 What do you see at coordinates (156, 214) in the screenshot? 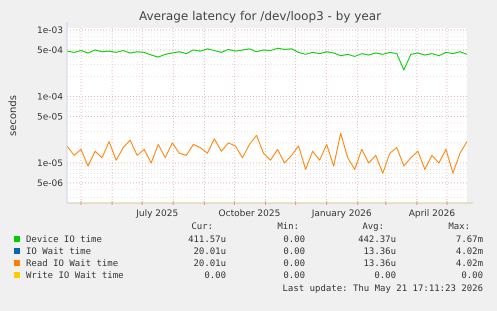
I see `x-tick-label: July 2025` at bounding box center [156, 214].